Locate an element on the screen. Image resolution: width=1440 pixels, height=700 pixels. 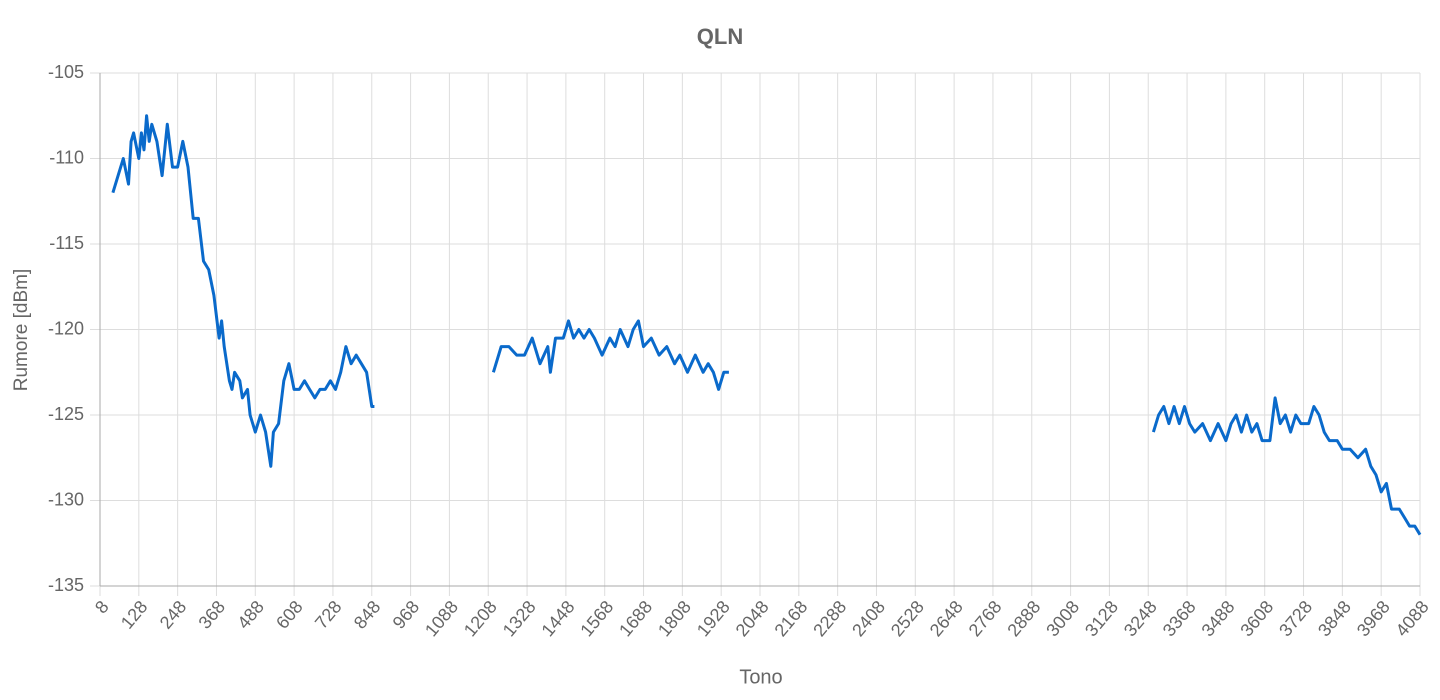
y-tick-label: -120 is located at coordinates (66, 328).